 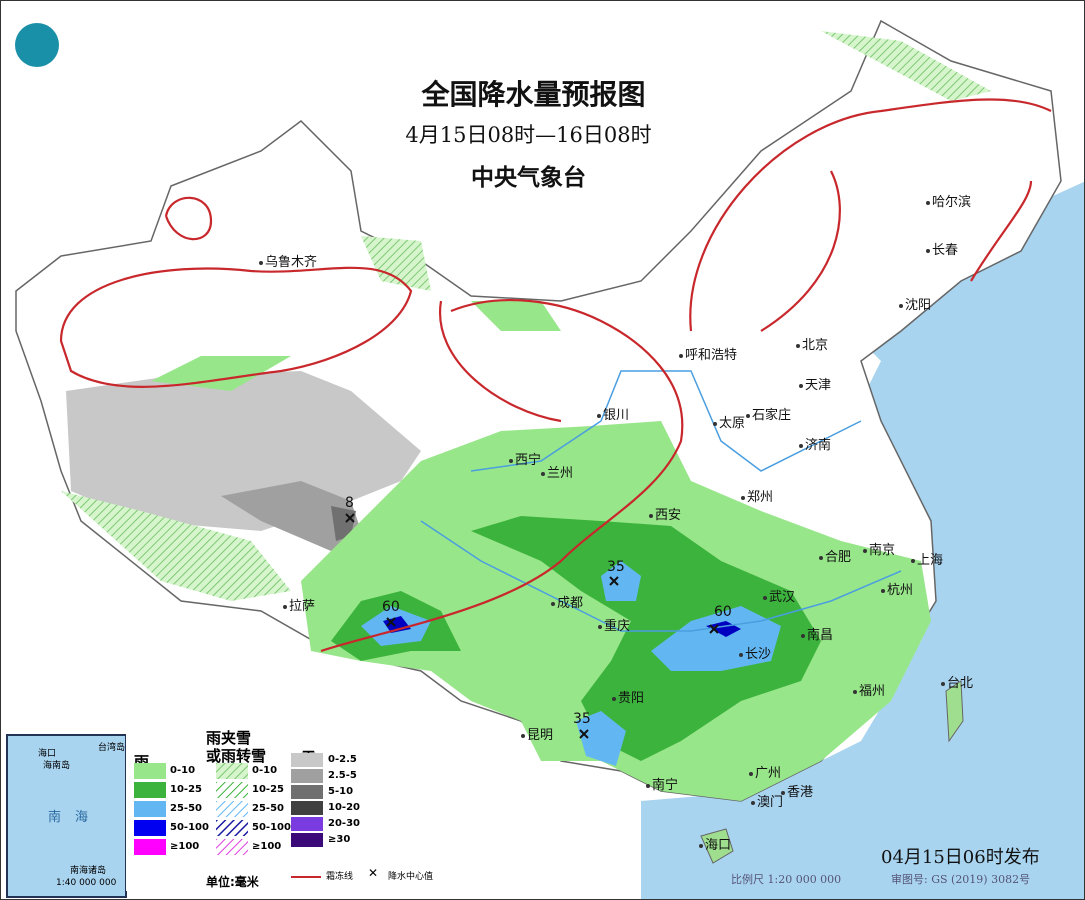 What do you see at coordinates (88, 871) in the screenshot?
I see `inset-label: 南海诸岛` at bounding box center [88, 871].